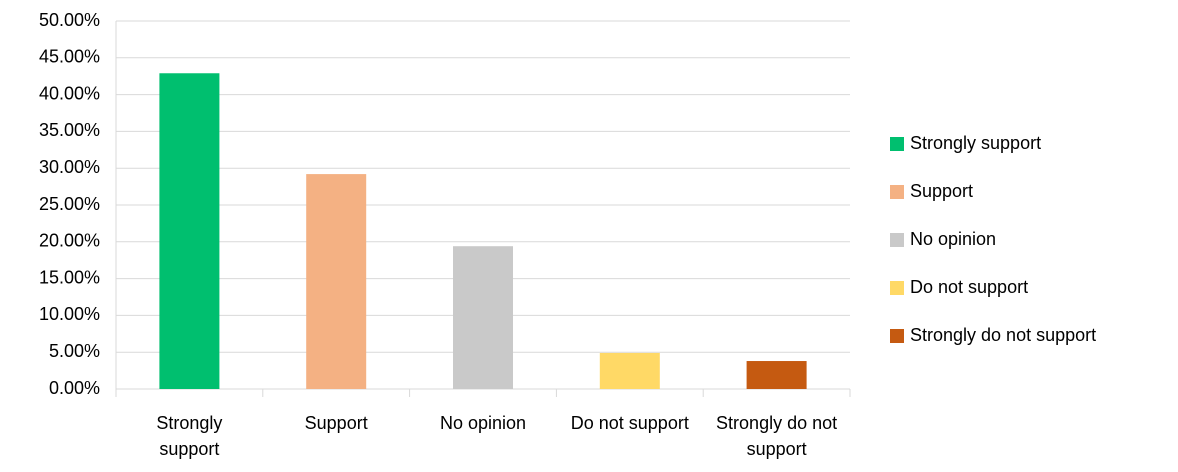 The image size is (1178, 472). Describe the element at coordinates (69, 314) in the screenshot. I see `y-tick-label: 10.00%` at that location.